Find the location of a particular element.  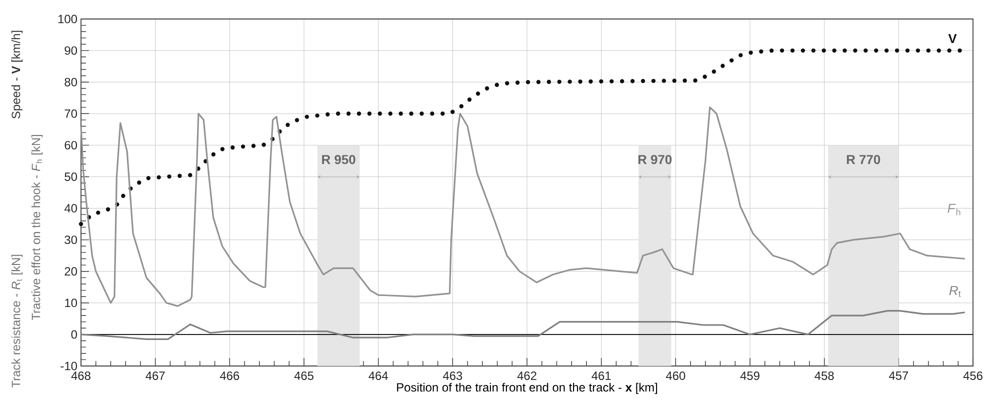

x-tick-label: 463 is located at coordinates (452, 376).